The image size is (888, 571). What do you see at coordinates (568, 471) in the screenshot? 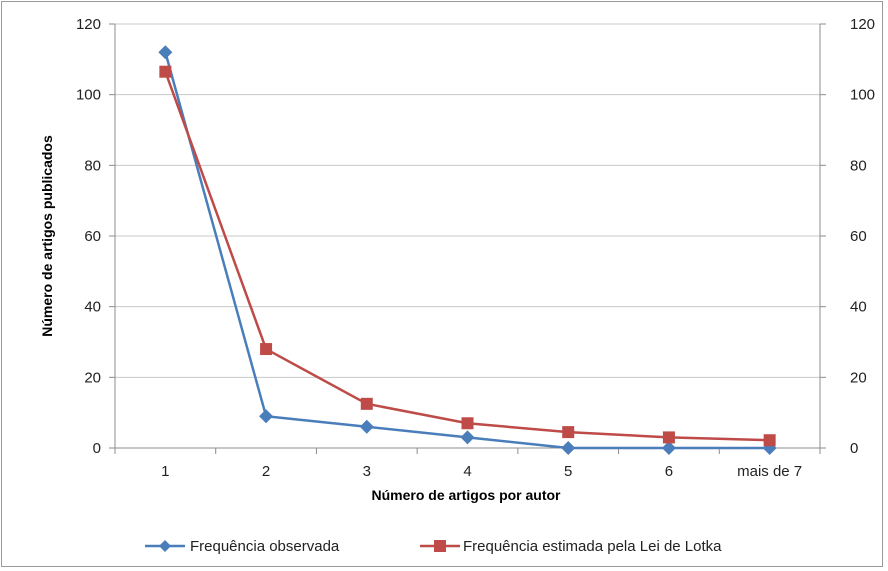
I see `x-tick-label: 5` at bounding box center [568, 471].